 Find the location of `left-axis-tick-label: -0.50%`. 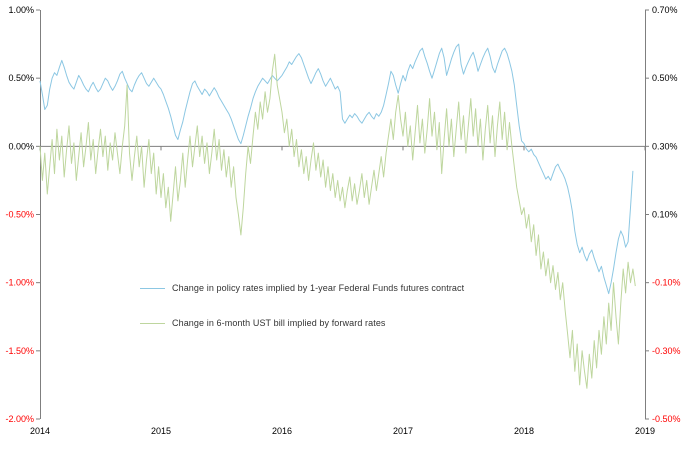

left-axis-tick-label: -0.50% is located at coordinates (19, 215).